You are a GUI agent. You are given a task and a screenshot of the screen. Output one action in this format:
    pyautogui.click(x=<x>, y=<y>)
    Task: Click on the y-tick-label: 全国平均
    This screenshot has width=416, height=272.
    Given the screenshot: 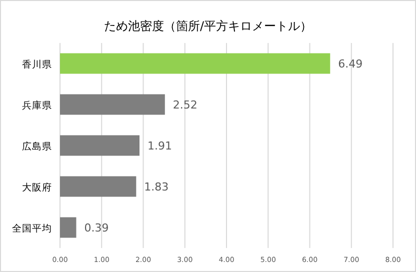 What is the action you would take?
    pyautogui.click(x=32, y=228)
    